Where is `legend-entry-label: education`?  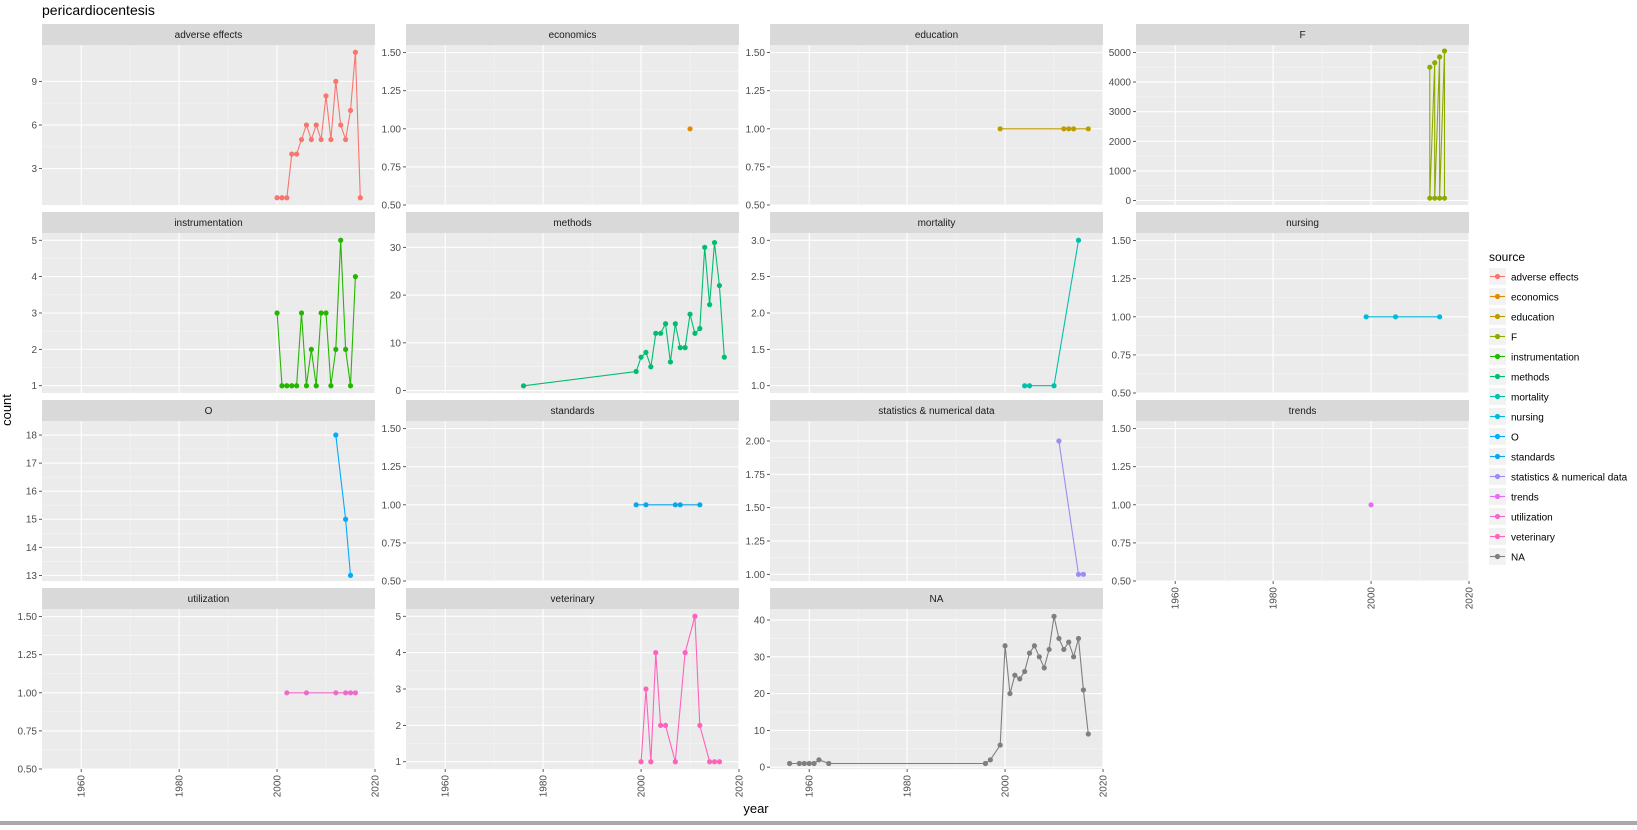
legend-entry-label: education is located at coordinates (1532, 318).